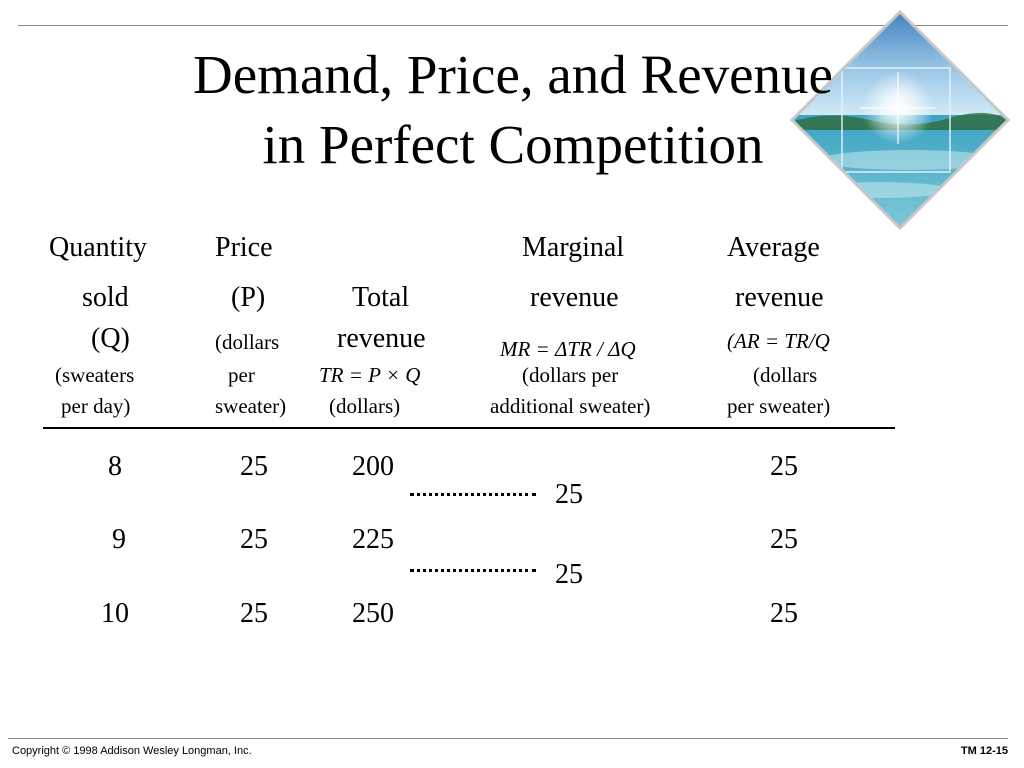 The height and width of the screenshot is (768, 1024). I want to click on marginal-revenue-unit-line1: (dollars per, so click(570, 375).